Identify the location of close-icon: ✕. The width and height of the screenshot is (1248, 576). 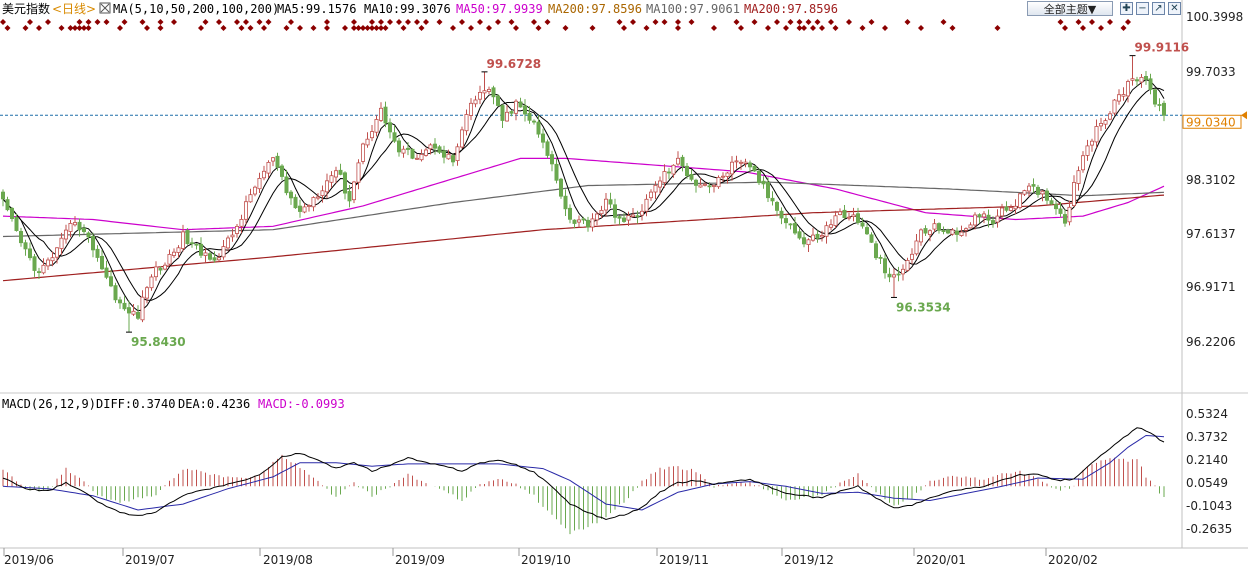
(1174, 8).